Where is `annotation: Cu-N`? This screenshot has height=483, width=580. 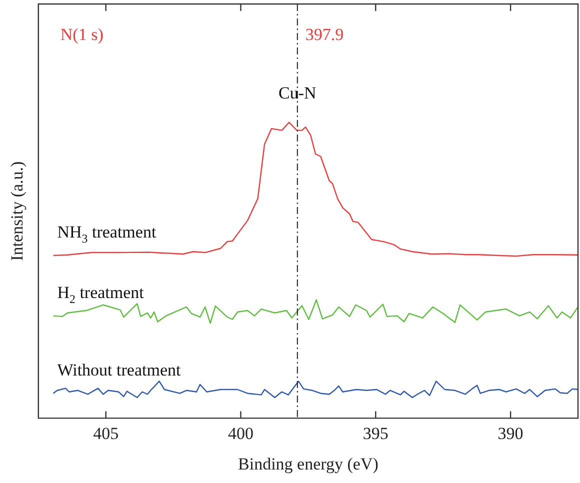 annotation: Cu-N is located at coordinates (297, 93).